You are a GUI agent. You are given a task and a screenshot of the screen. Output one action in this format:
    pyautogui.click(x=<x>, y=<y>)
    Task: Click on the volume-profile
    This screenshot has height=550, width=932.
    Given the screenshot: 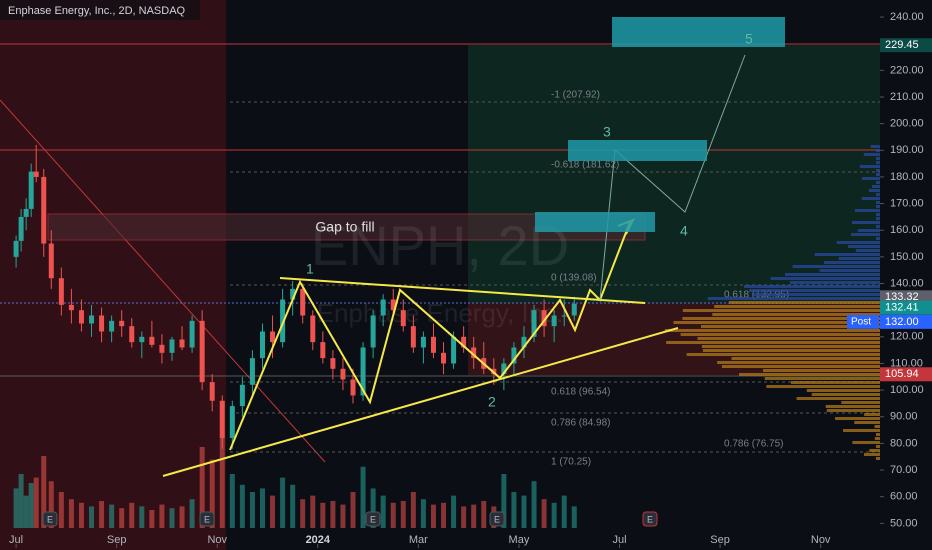 What is the action you would take?
    pyautogui.click(x=772, y=302)
    